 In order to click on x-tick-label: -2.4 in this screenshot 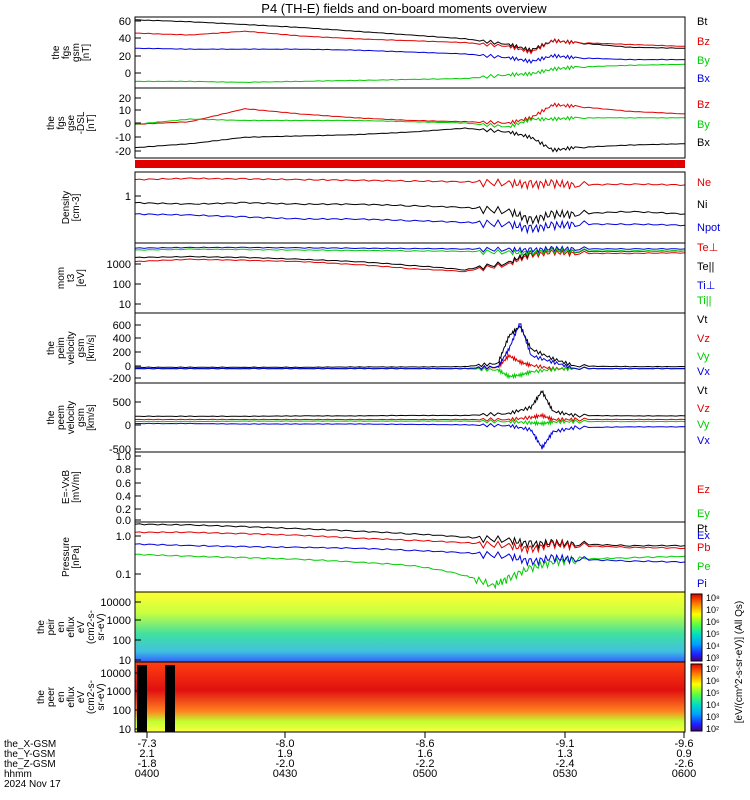, I will do `click(565, 764)`.